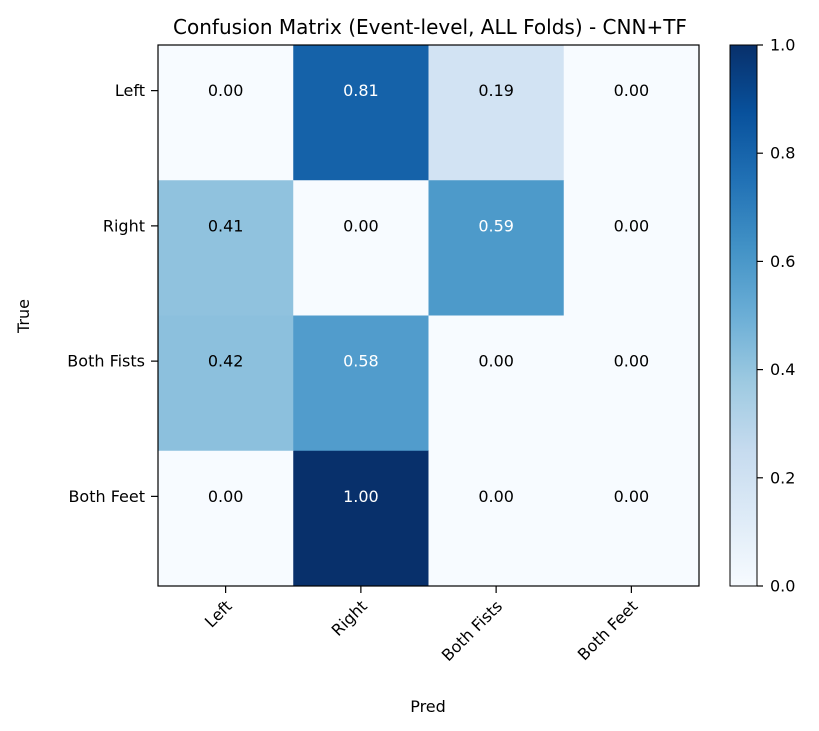 The image size is (819, 731). What do you see at coordinates (472, 631) in the screenshot?
I see `x-tick-label-2: Both Fists` at bounding box center [472, 631].